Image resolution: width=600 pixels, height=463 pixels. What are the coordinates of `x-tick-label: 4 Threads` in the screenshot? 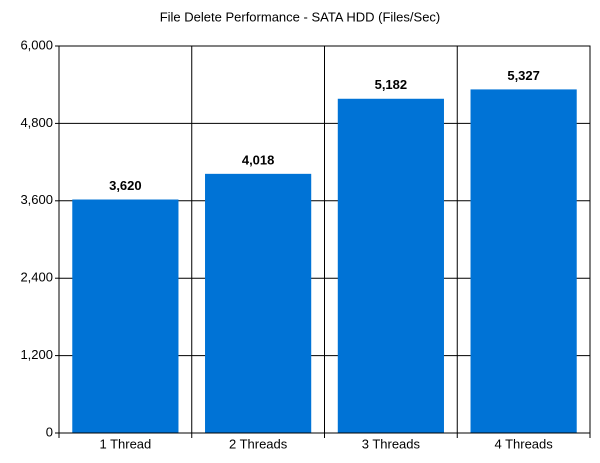 It's located at (523, 443).